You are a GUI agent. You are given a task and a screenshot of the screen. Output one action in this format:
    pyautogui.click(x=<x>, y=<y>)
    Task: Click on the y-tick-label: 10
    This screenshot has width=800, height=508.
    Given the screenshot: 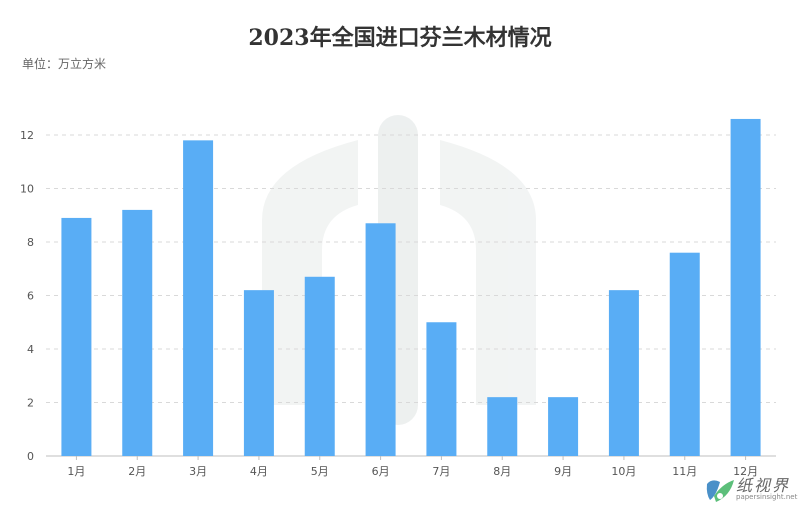 What is the action you would take?
    pyautogui.click(x=27, y=189)
    